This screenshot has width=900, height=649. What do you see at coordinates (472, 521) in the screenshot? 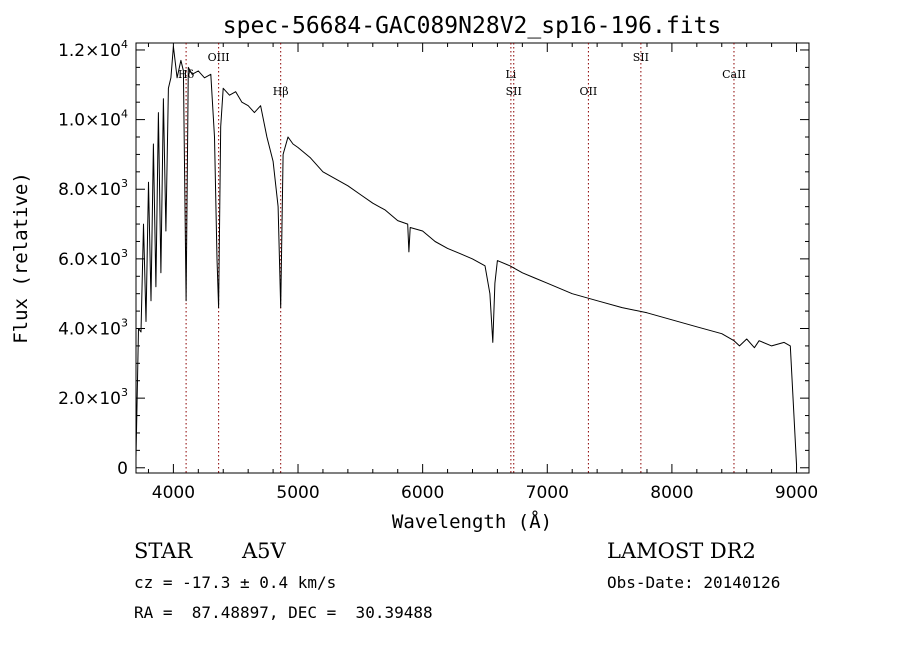
I see `x-axis-label: Wavelength (Å)` at bounding box center [472, 521].